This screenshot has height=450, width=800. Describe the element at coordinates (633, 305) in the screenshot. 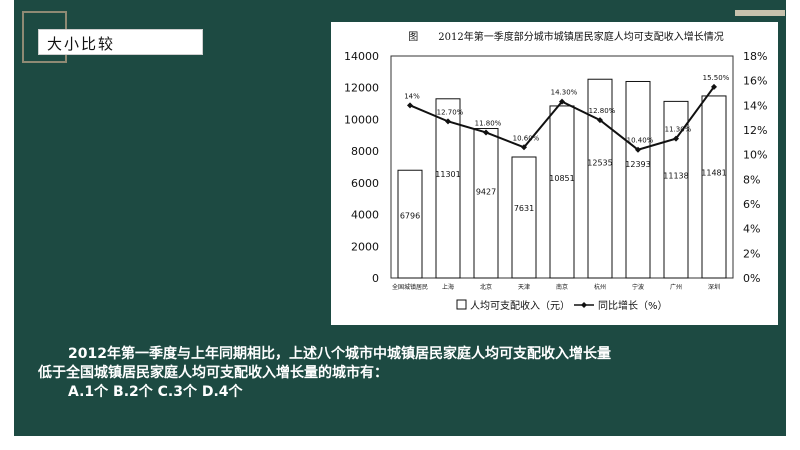

I see `legend-line-label: 同比增长（%）` at that location.